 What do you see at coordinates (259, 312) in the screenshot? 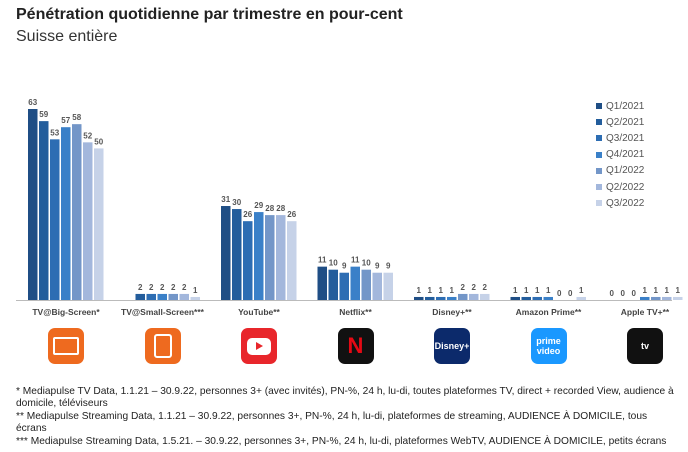
I see `category-label: YouTube**` at bounding box center [259, 312].